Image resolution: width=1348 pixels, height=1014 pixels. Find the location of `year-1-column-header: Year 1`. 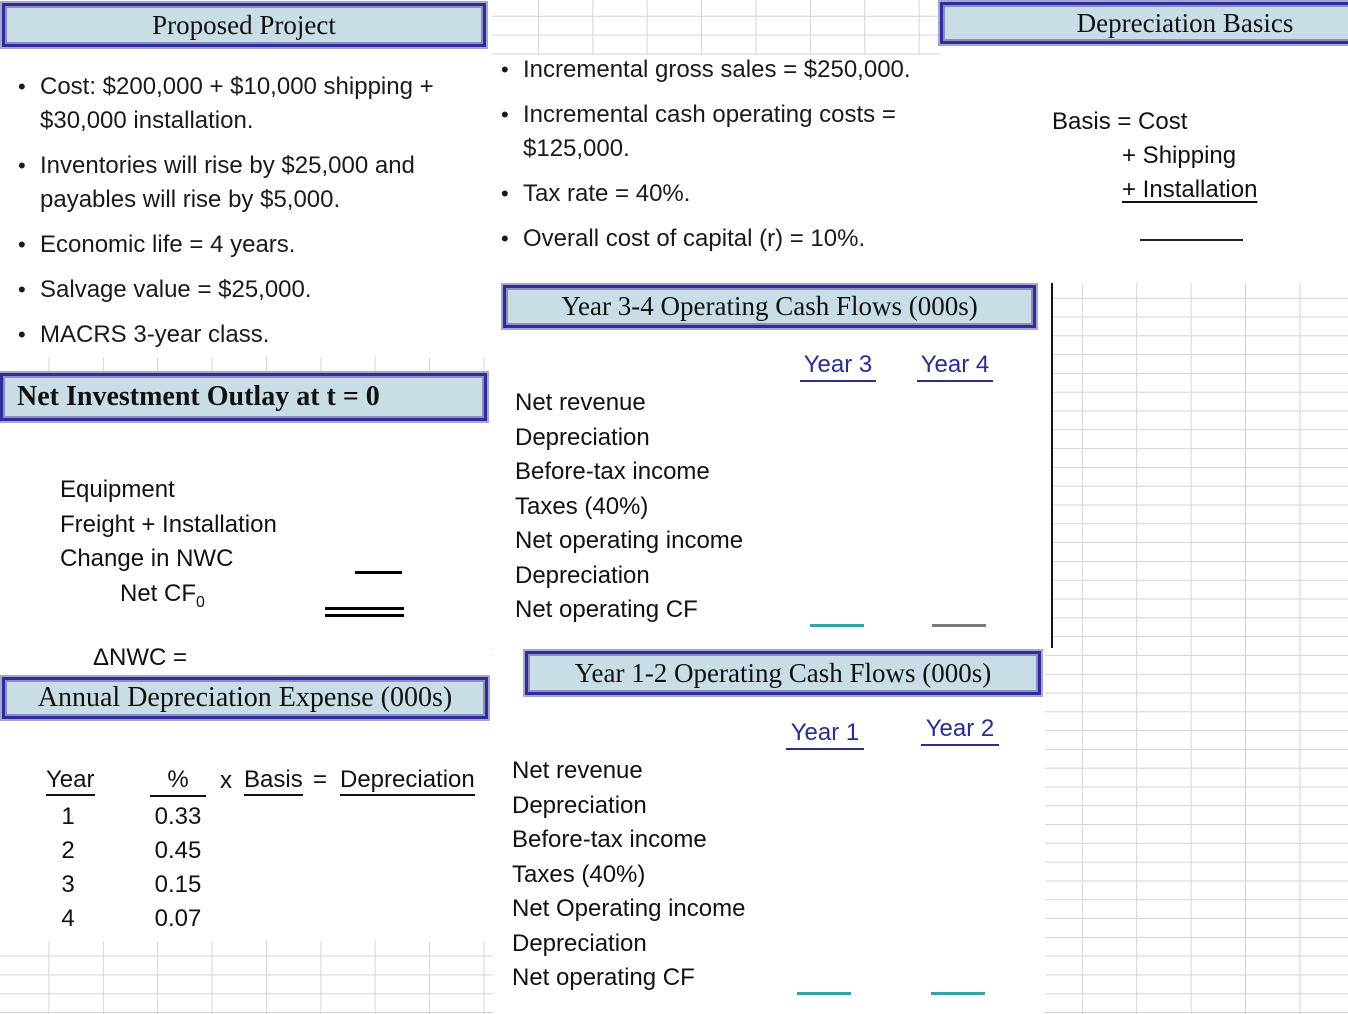

year-1-column-header: Year 1 is located at coordinates (825, 734).